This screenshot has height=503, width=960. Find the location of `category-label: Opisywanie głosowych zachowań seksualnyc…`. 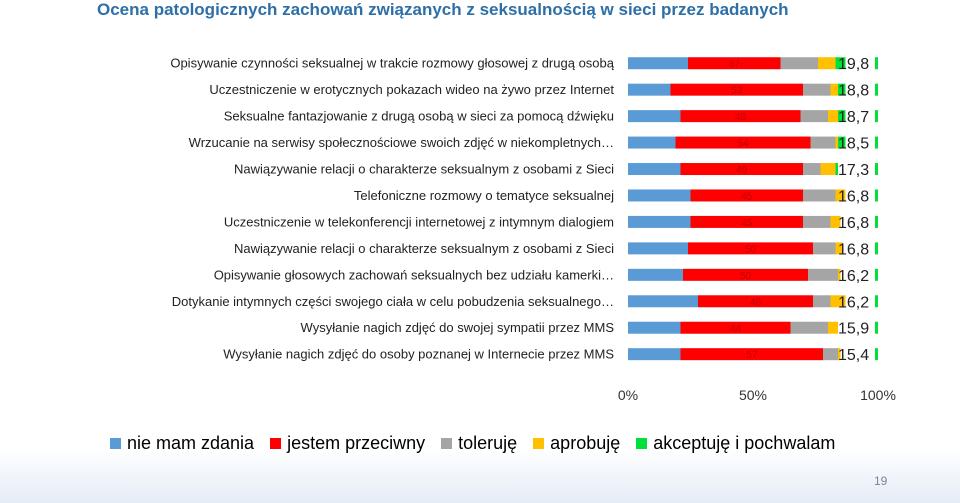

category-label: Opisywanie głosowych zachowań seksualnyc… is located at coordinates (414, 274).